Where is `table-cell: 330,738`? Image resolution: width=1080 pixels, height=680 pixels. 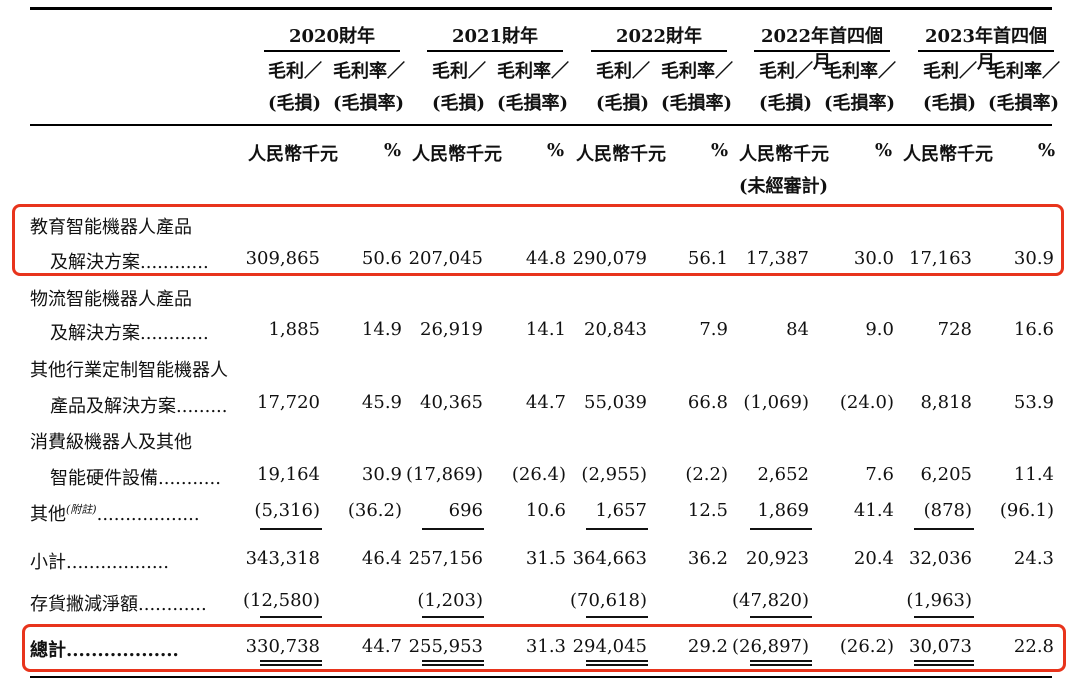 table-cell: 330,738 is located at coordinates (282, 646).